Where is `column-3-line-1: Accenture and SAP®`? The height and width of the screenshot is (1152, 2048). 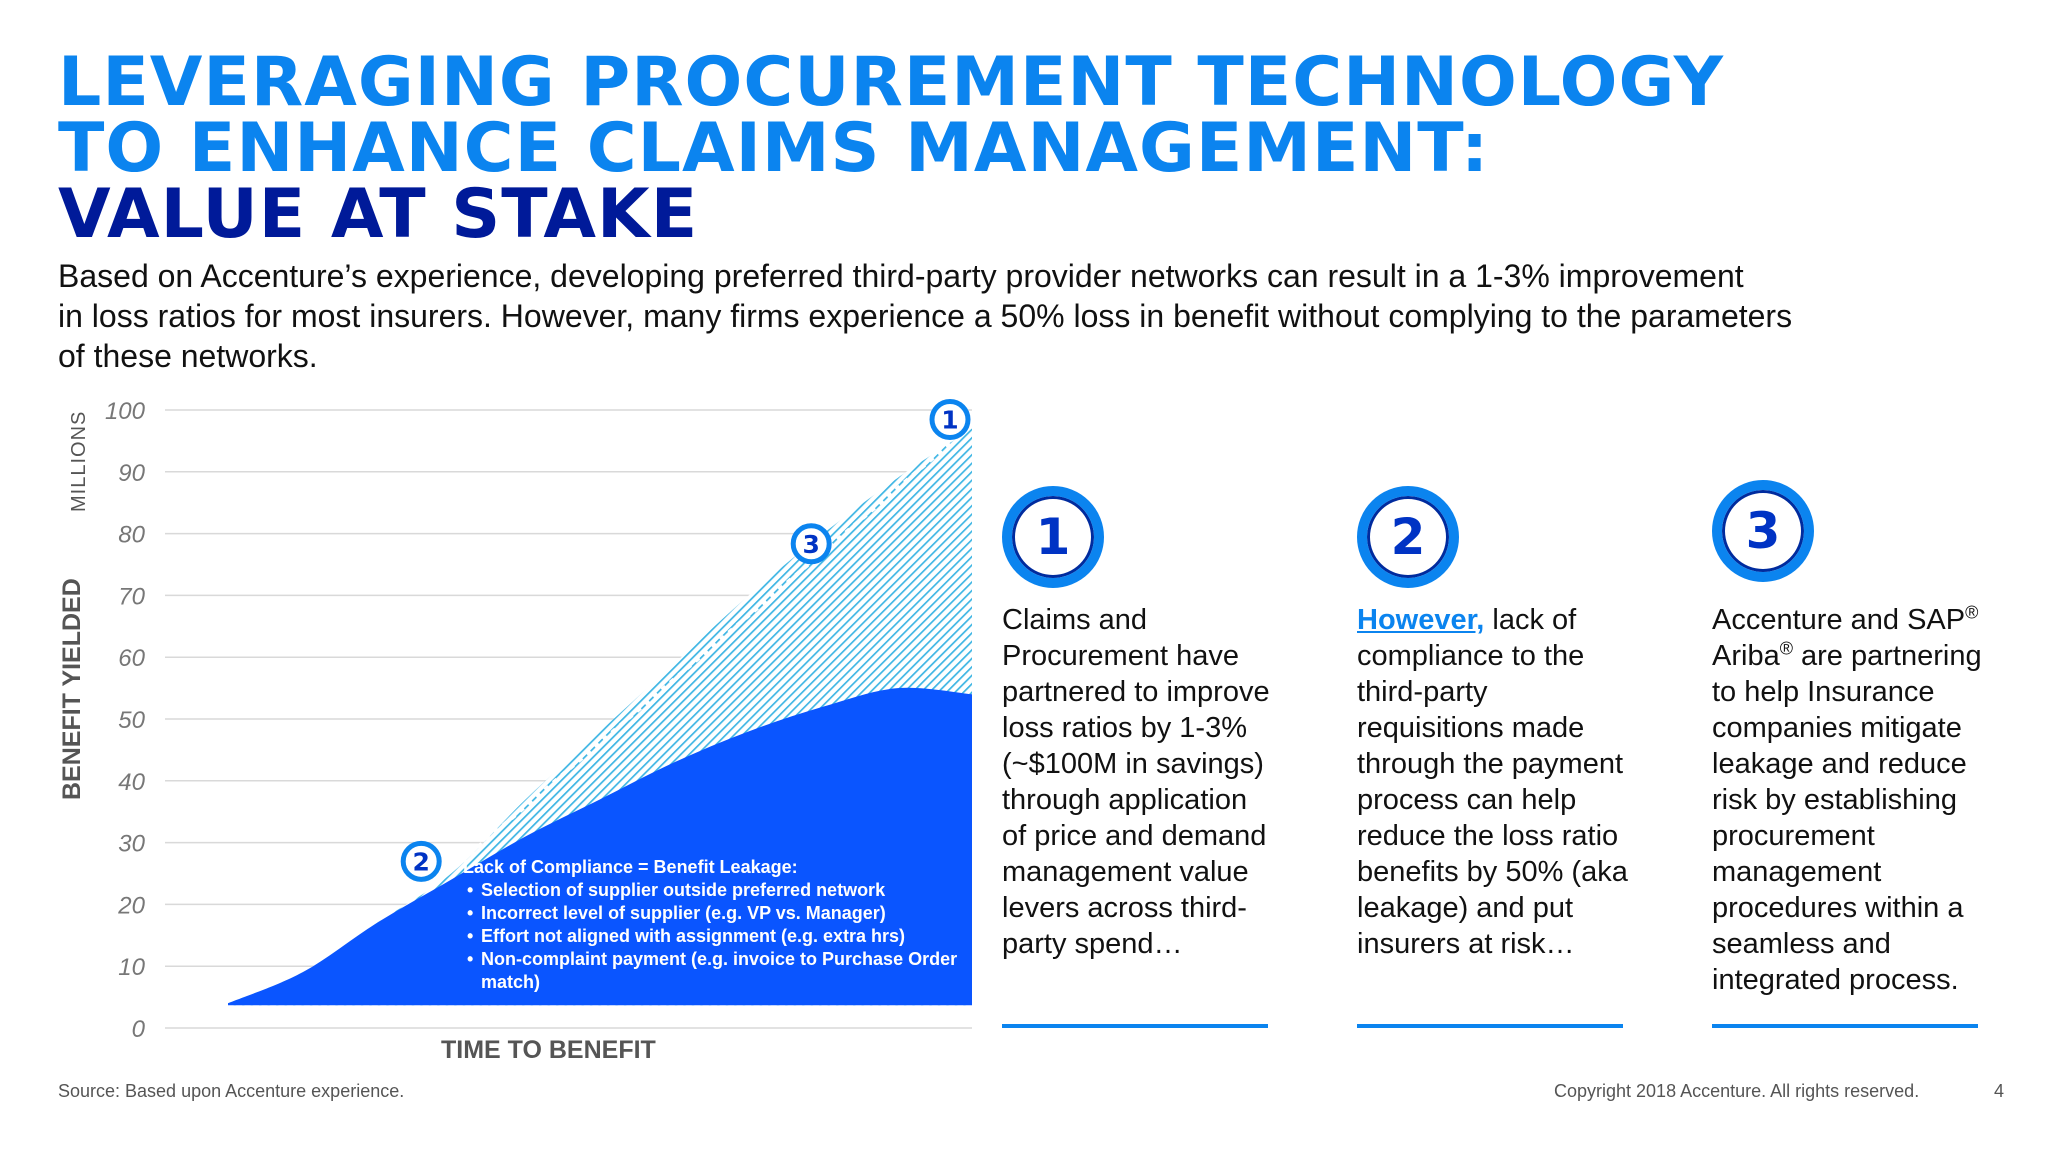 column-3-line-1: Accenture and SAP® is located at coordinates (1867, 620).